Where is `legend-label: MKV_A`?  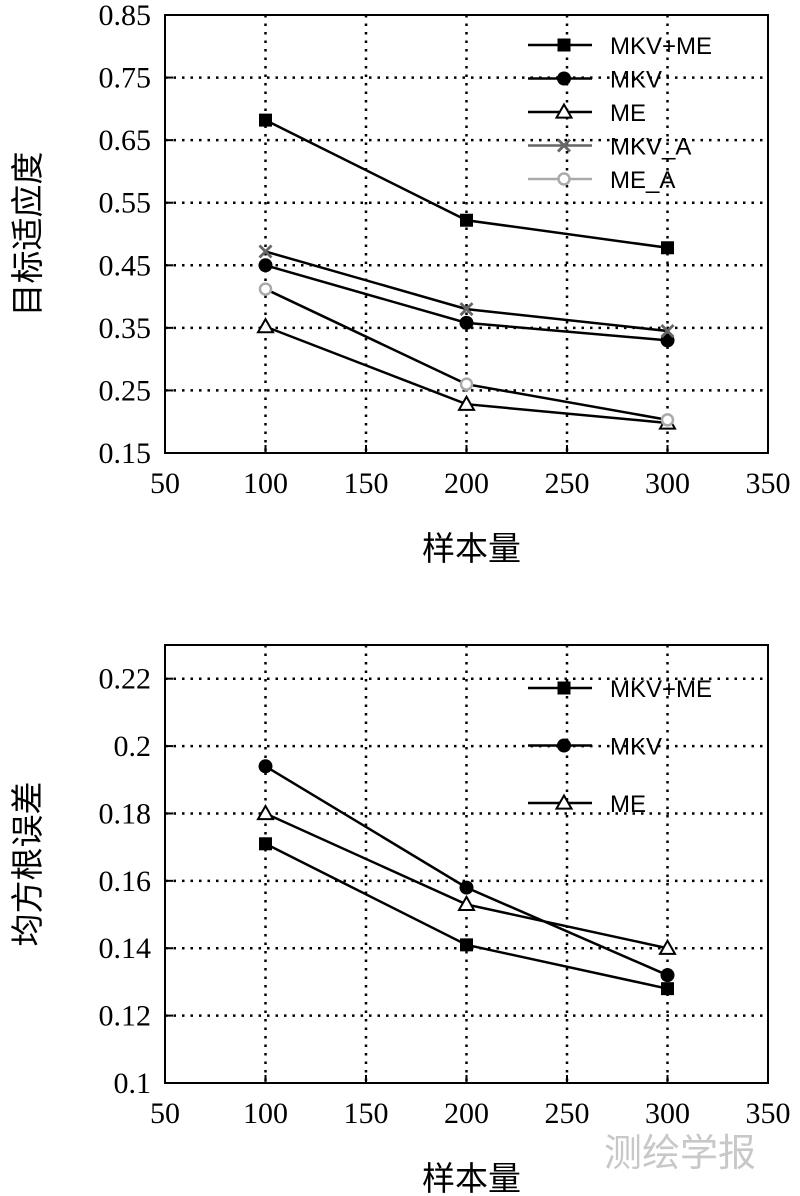 legend-label: MKV_A is located at coordinates (650, 147).